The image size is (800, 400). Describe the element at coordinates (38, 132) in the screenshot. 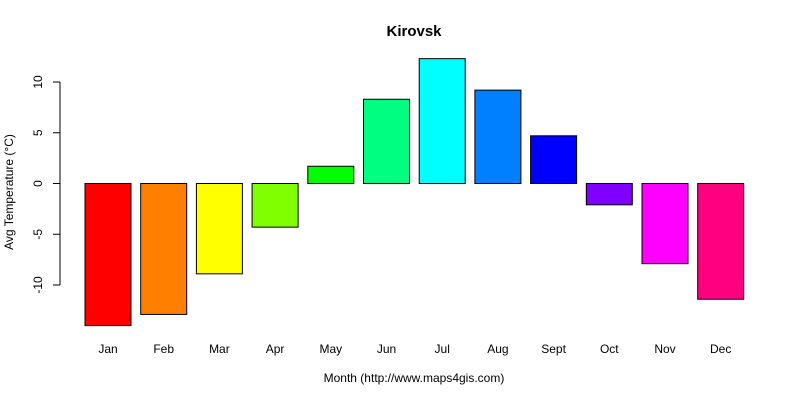

I see `y-tick-label: 5` at that location.